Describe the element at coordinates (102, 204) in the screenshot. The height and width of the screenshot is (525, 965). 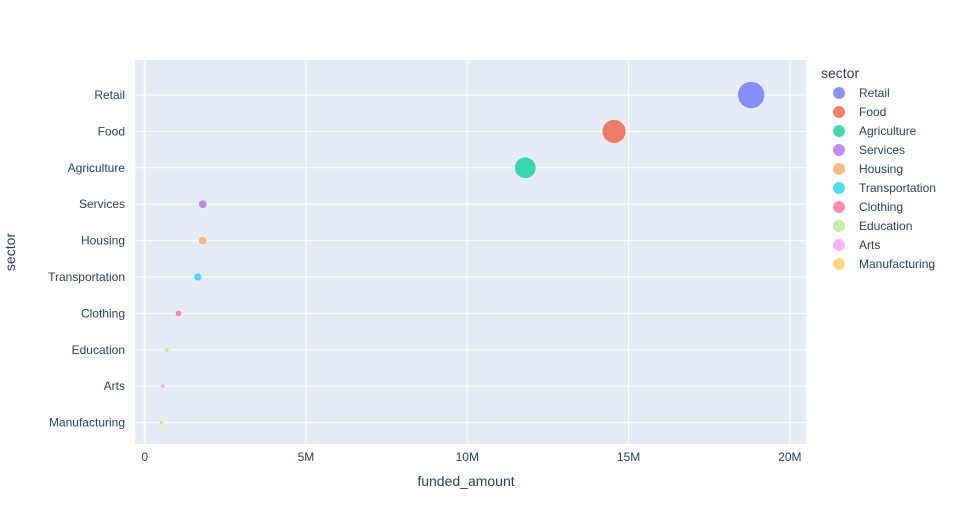
I see `y-tick-label: Services` at that location.